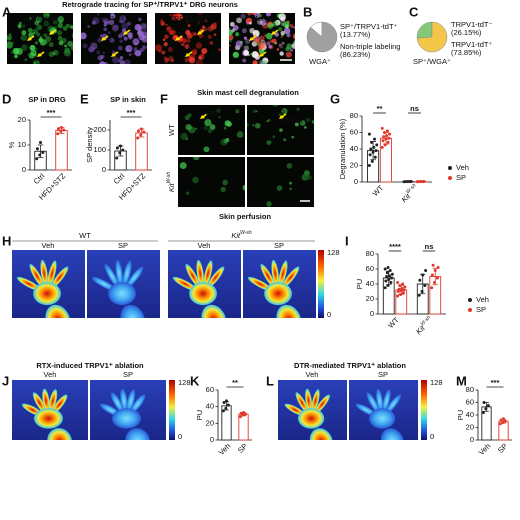 The height and width of the screenshot is (520, 520). I want to click on image-content, so click(280, 125).